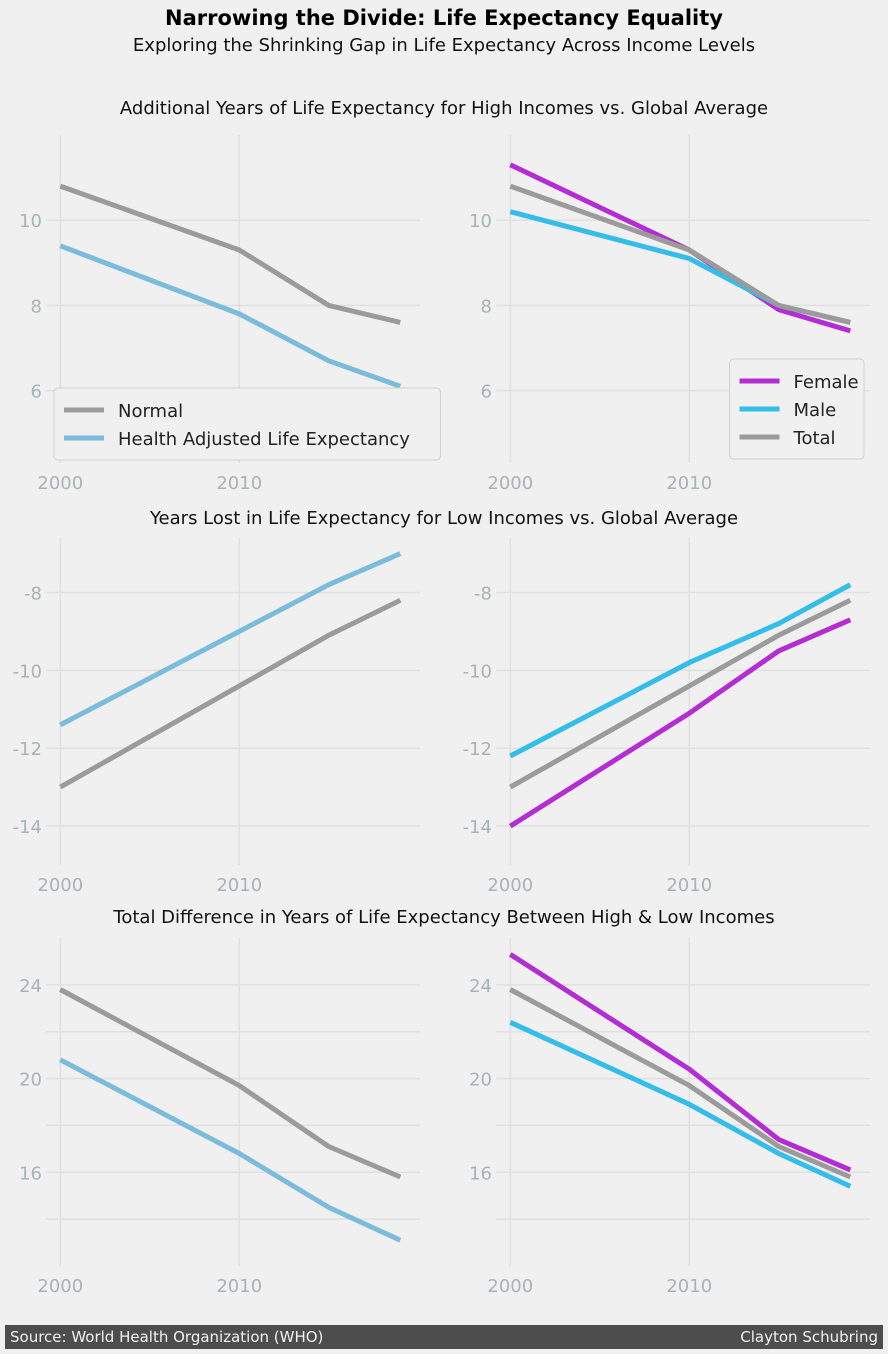 The width and height of the screenshot is (888, 1354). What do you see at coordinates (814, 438) in the screenshot?
I see `panel-2-legend-label-3: Total` at bounding box center [814, 438].